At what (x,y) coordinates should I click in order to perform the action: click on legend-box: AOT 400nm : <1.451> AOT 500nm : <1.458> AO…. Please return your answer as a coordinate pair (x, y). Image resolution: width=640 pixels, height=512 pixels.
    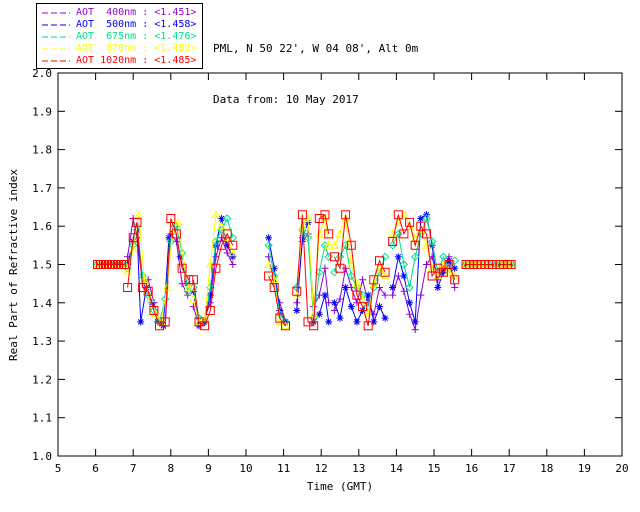
    Looking at the image, I should click on (120, 36).